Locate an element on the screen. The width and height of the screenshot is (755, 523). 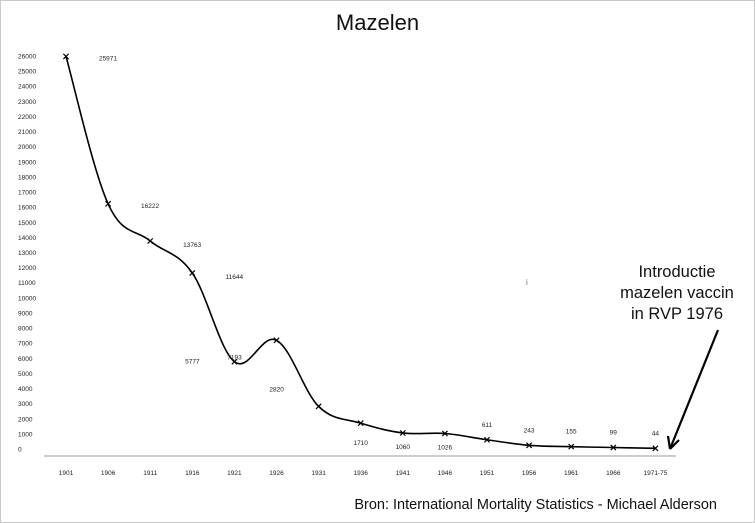
y-tick-label: 23000 is located at coordinates (27, 102).